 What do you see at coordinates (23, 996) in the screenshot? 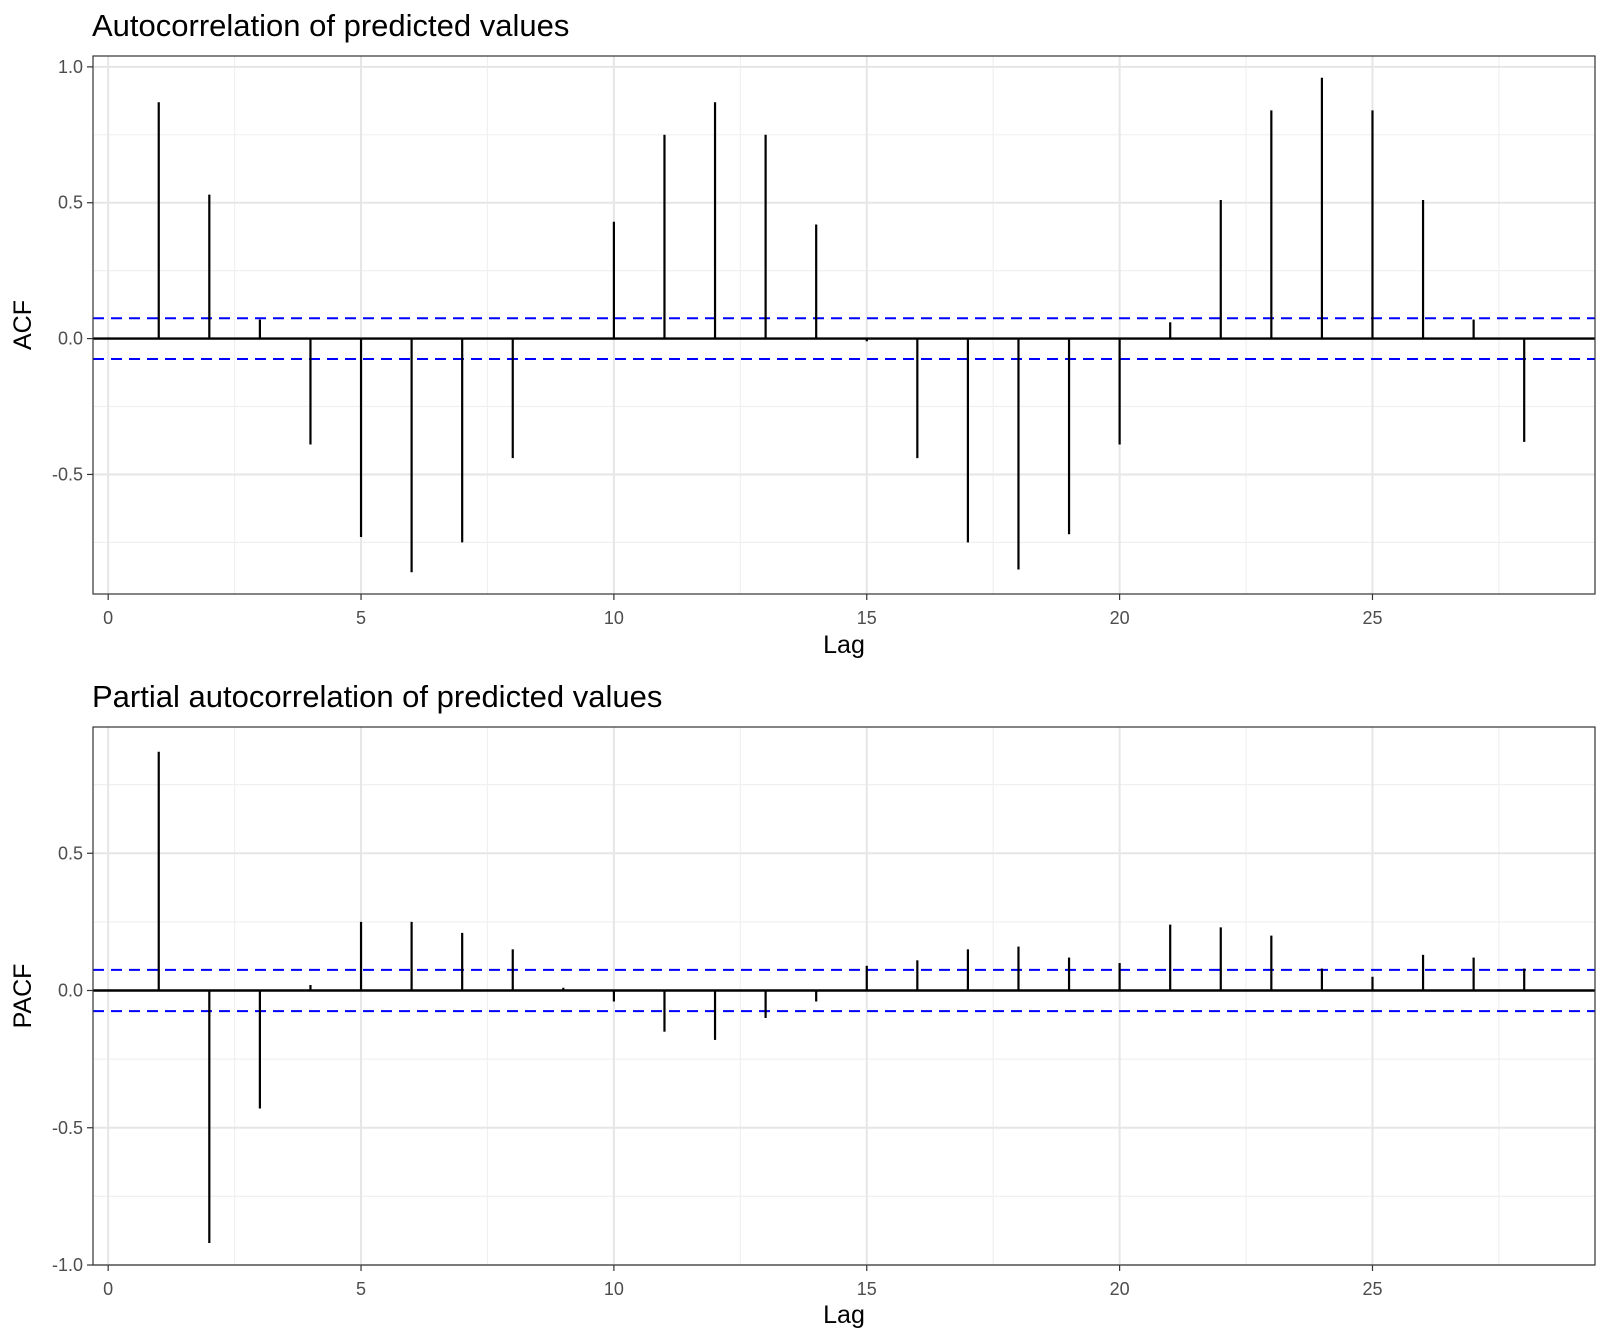
I see `pacf-y-axis-title: PACF` at bounding box center [23, 996].